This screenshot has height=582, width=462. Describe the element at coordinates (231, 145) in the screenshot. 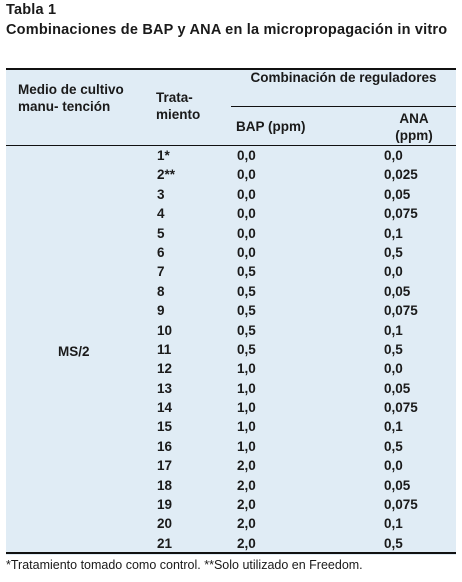

I see `table-header-rule` at that location.